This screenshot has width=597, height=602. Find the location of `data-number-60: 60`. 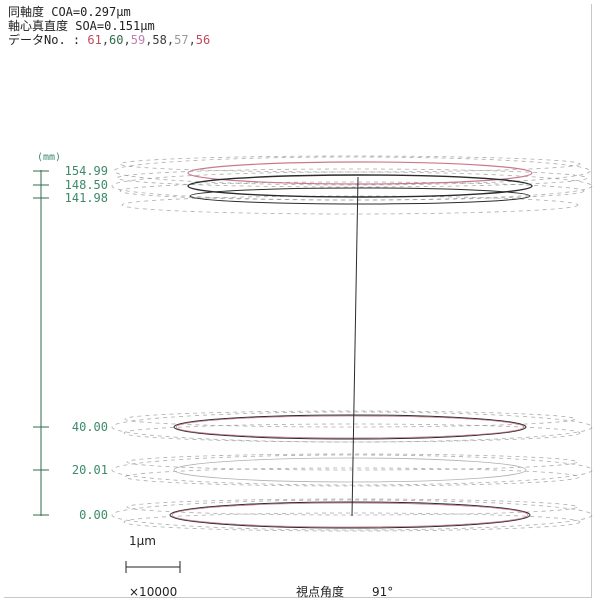

data-number-60: 60 is located at coordinates (116, 40).